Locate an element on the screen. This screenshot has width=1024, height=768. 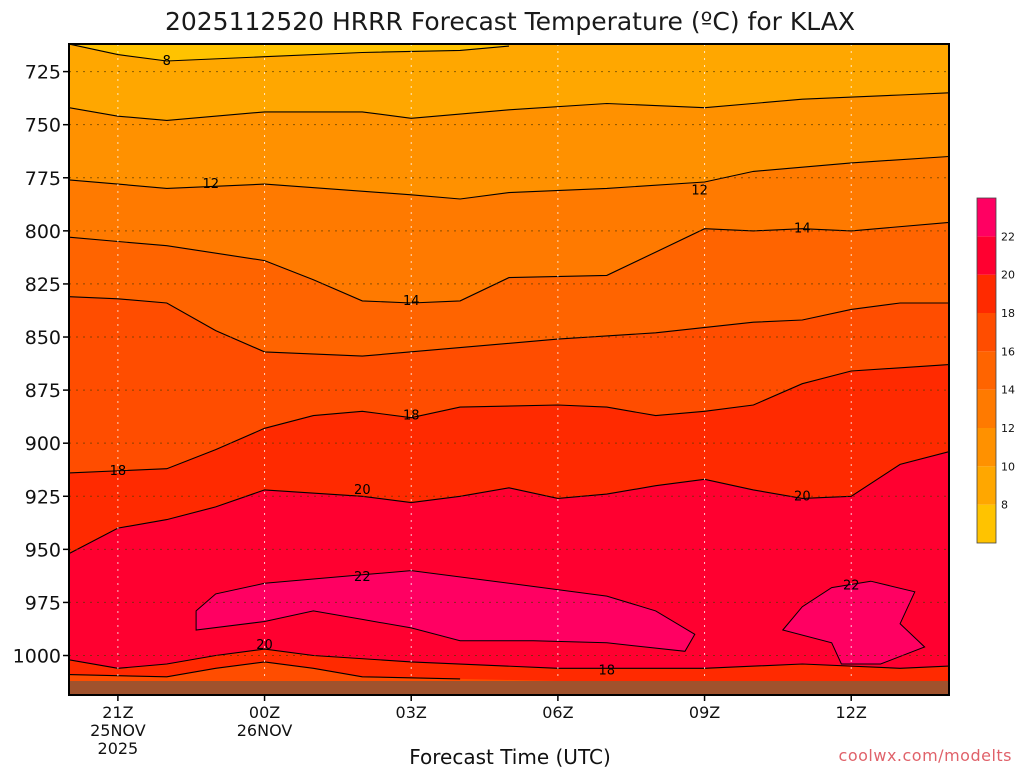
colorbar-label: 18 is located at coordinates (1008, 313).